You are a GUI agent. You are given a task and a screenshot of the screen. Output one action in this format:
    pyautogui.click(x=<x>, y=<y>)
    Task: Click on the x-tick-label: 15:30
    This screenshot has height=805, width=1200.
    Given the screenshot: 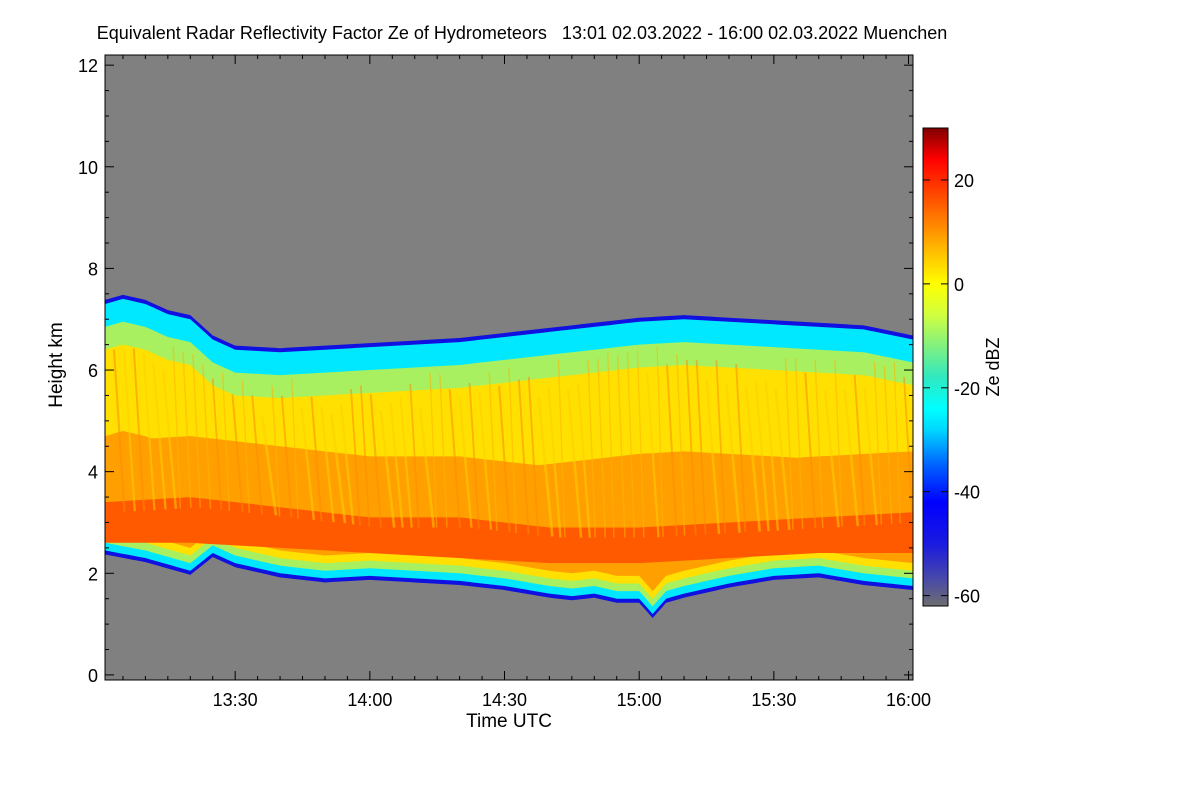 What is the action you would take?
    pyautogui.click(x=773, y=700)
    